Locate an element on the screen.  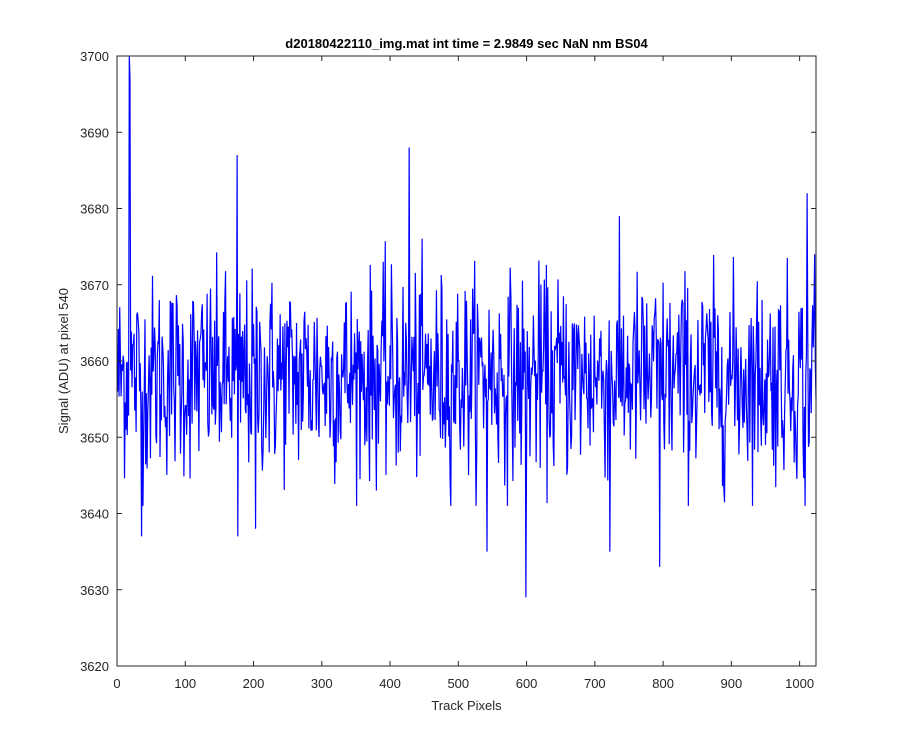
x-axis-label: Track Pixels is located at coordinates (466, 705).